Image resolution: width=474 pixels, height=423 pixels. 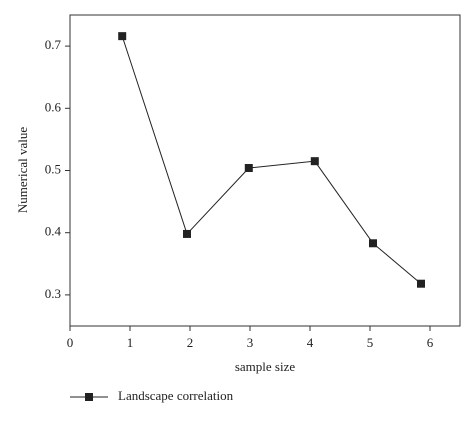 What do you see at coordinates (430, 342) in the screenshot?
I see `x-tick-label: 6` at bounding box center [430, 342].